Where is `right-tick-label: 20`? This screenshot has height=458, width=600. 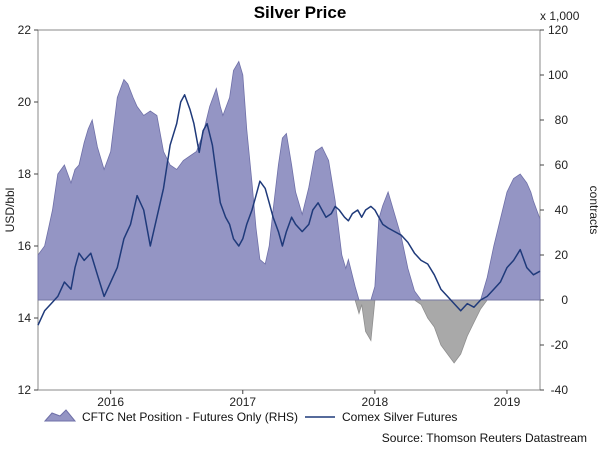
right-tick-label: 20 is located at coordinates (562, 255).